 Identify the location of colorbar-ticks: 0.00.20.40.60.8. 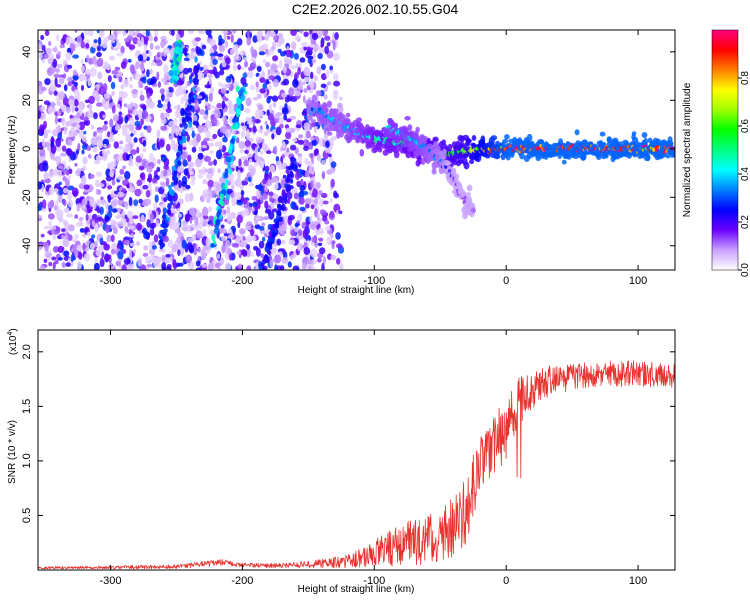
(744, 174).